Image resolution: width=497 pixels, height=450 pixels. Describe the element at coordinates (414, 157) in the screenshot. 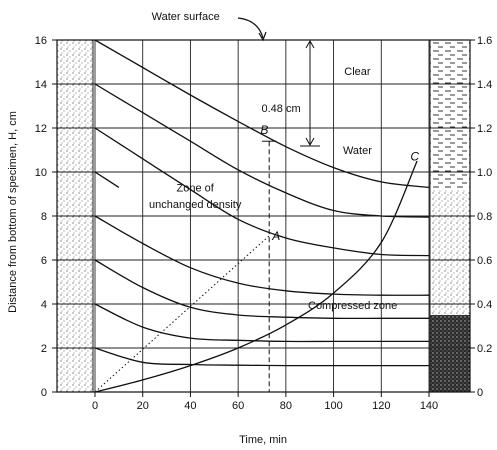

I see `annotation-label: C` at that location.